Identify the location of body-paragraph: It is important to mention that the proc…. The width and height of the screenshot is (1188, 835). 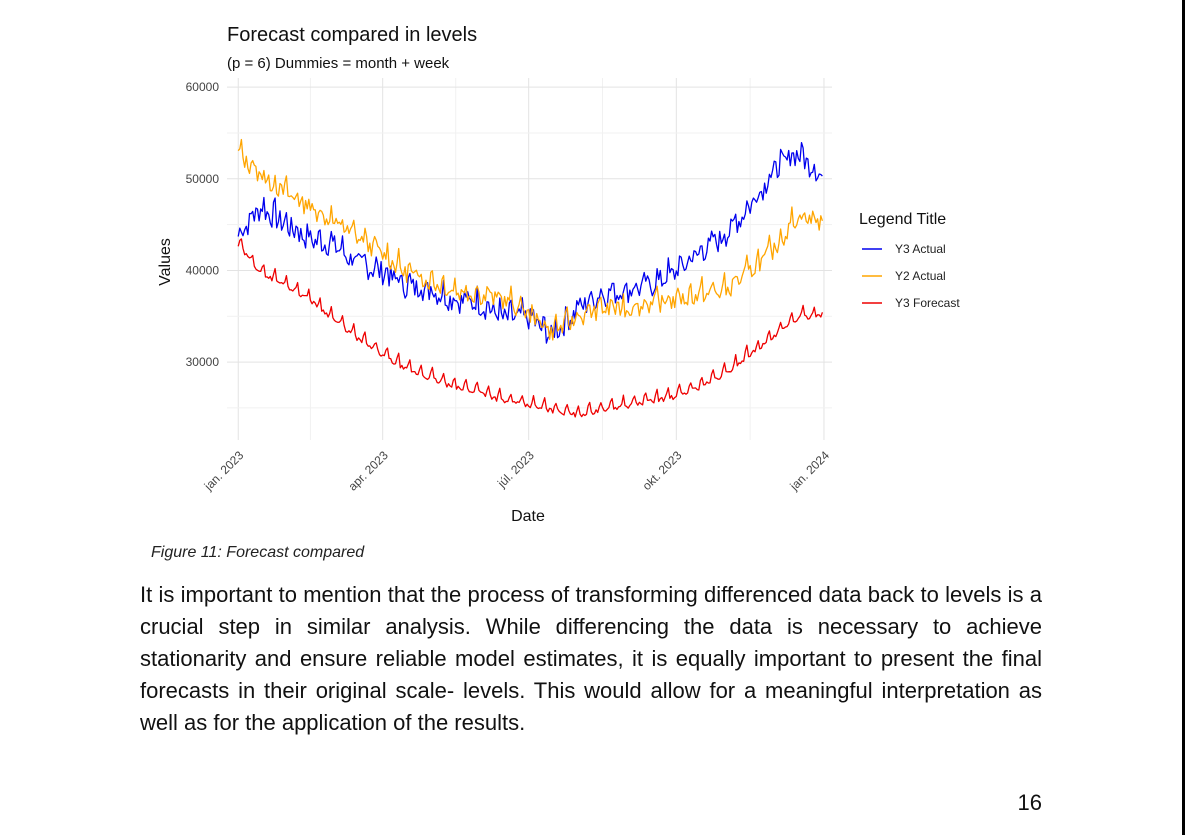
(591, 658).